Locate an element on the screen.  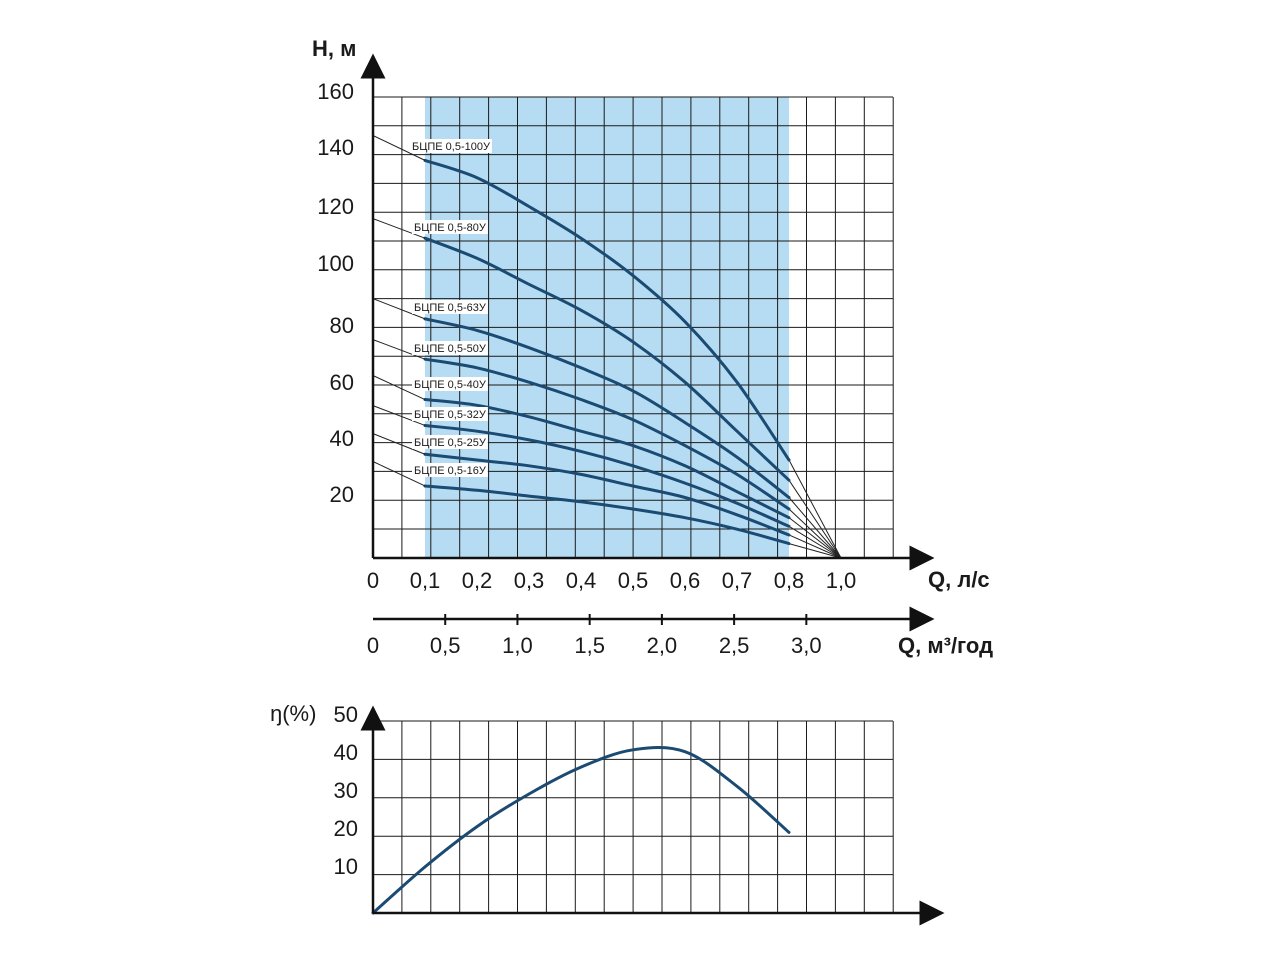
head-x-tick-0-5: 0,5 is located at coordinates (633, 580).